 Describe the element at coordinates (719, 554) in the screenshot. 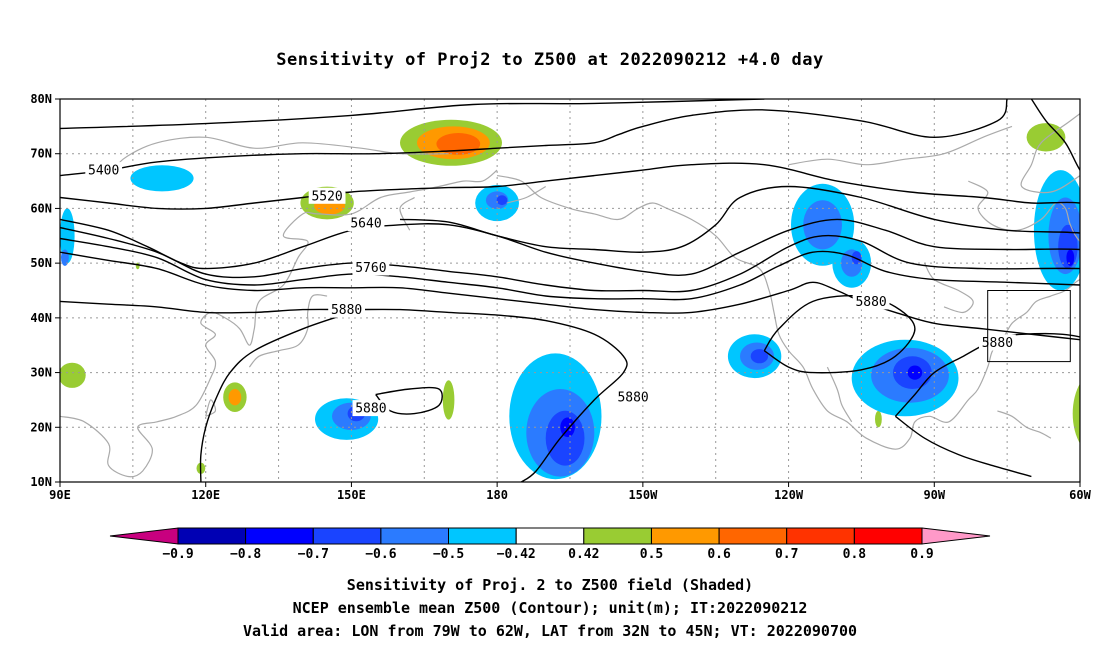

I see `colorbar-label: 0.6` at that location.